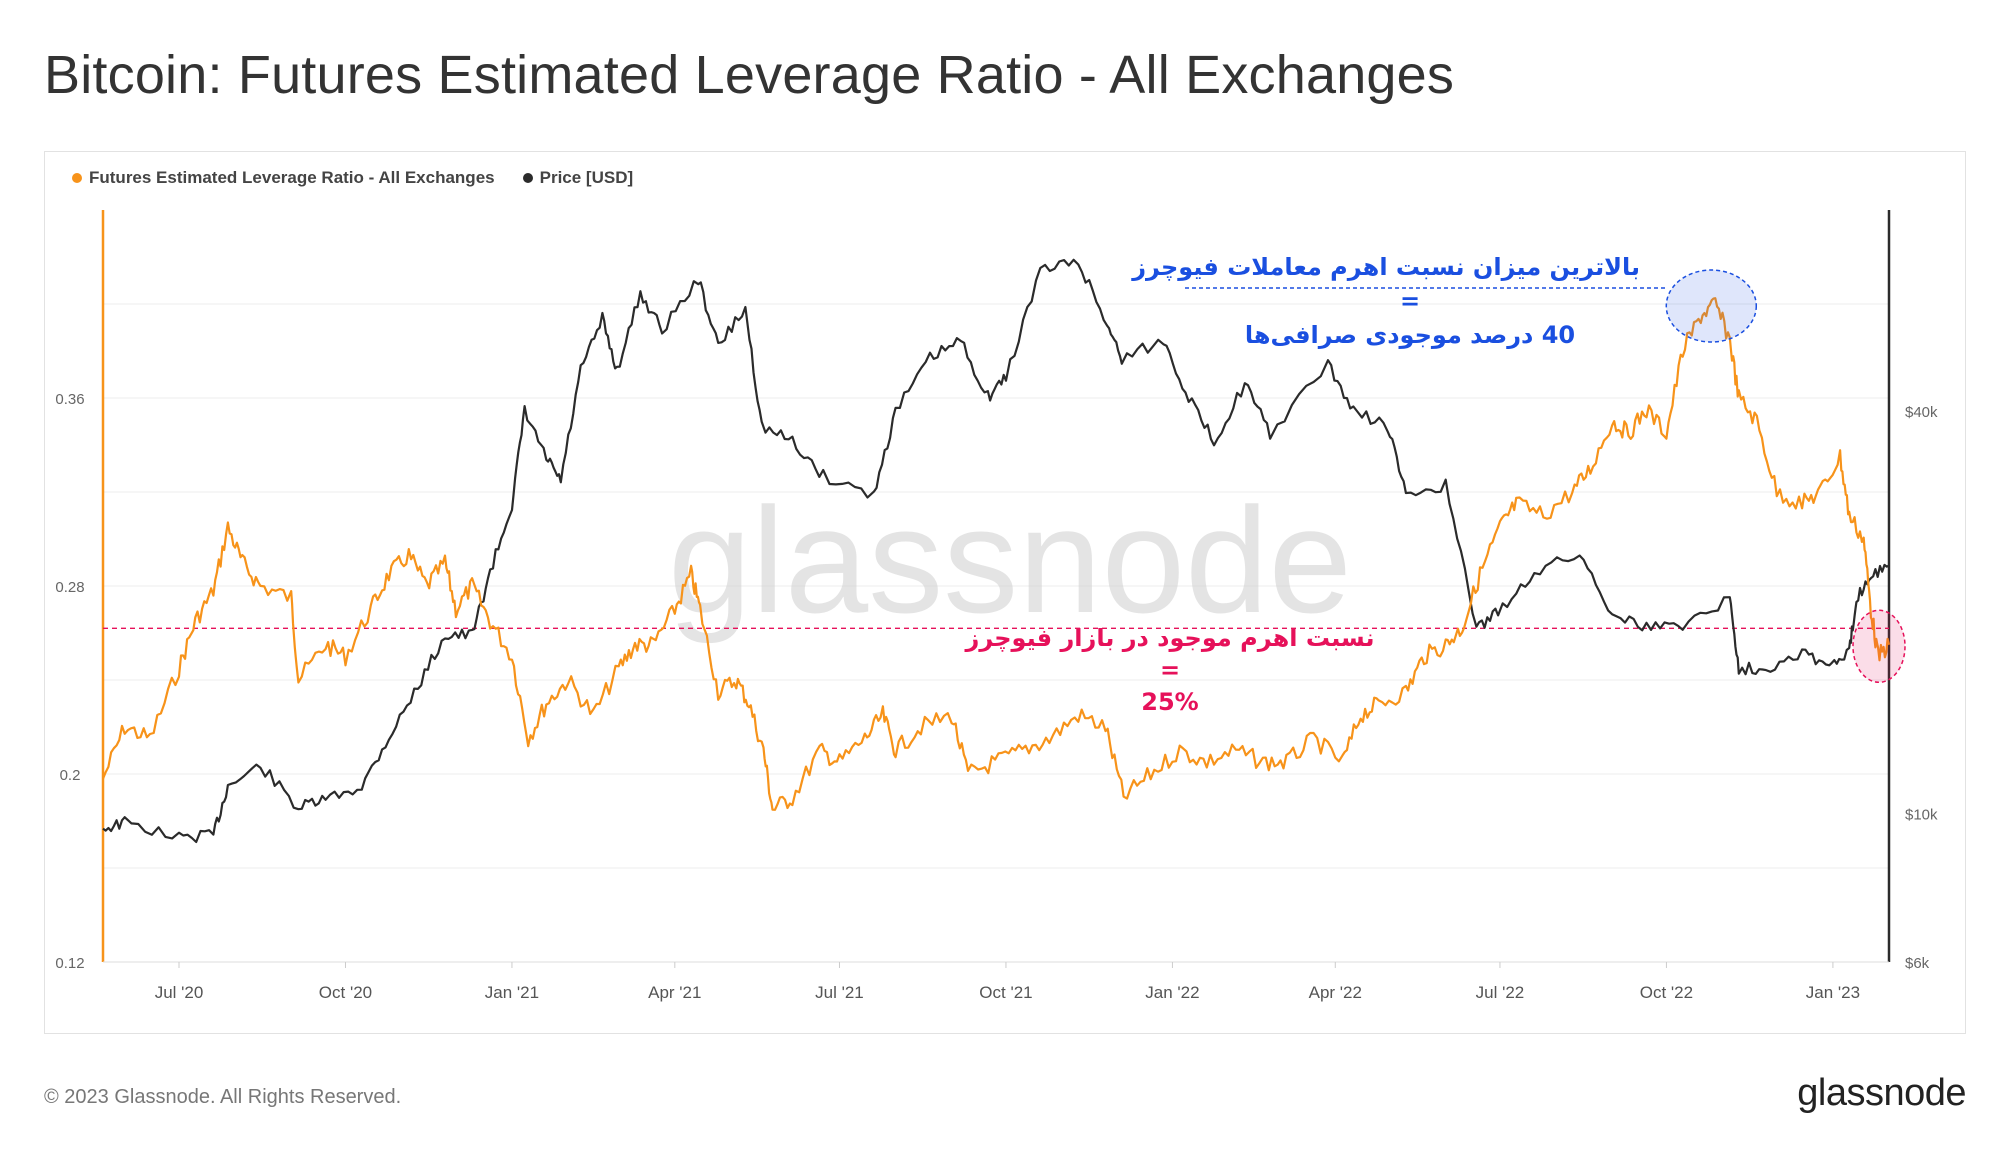  What do you see at coordinates (179, 992) in the screenshot?
I see `x-tick-label-0: Jul '20` at bounding box center [179, 992].